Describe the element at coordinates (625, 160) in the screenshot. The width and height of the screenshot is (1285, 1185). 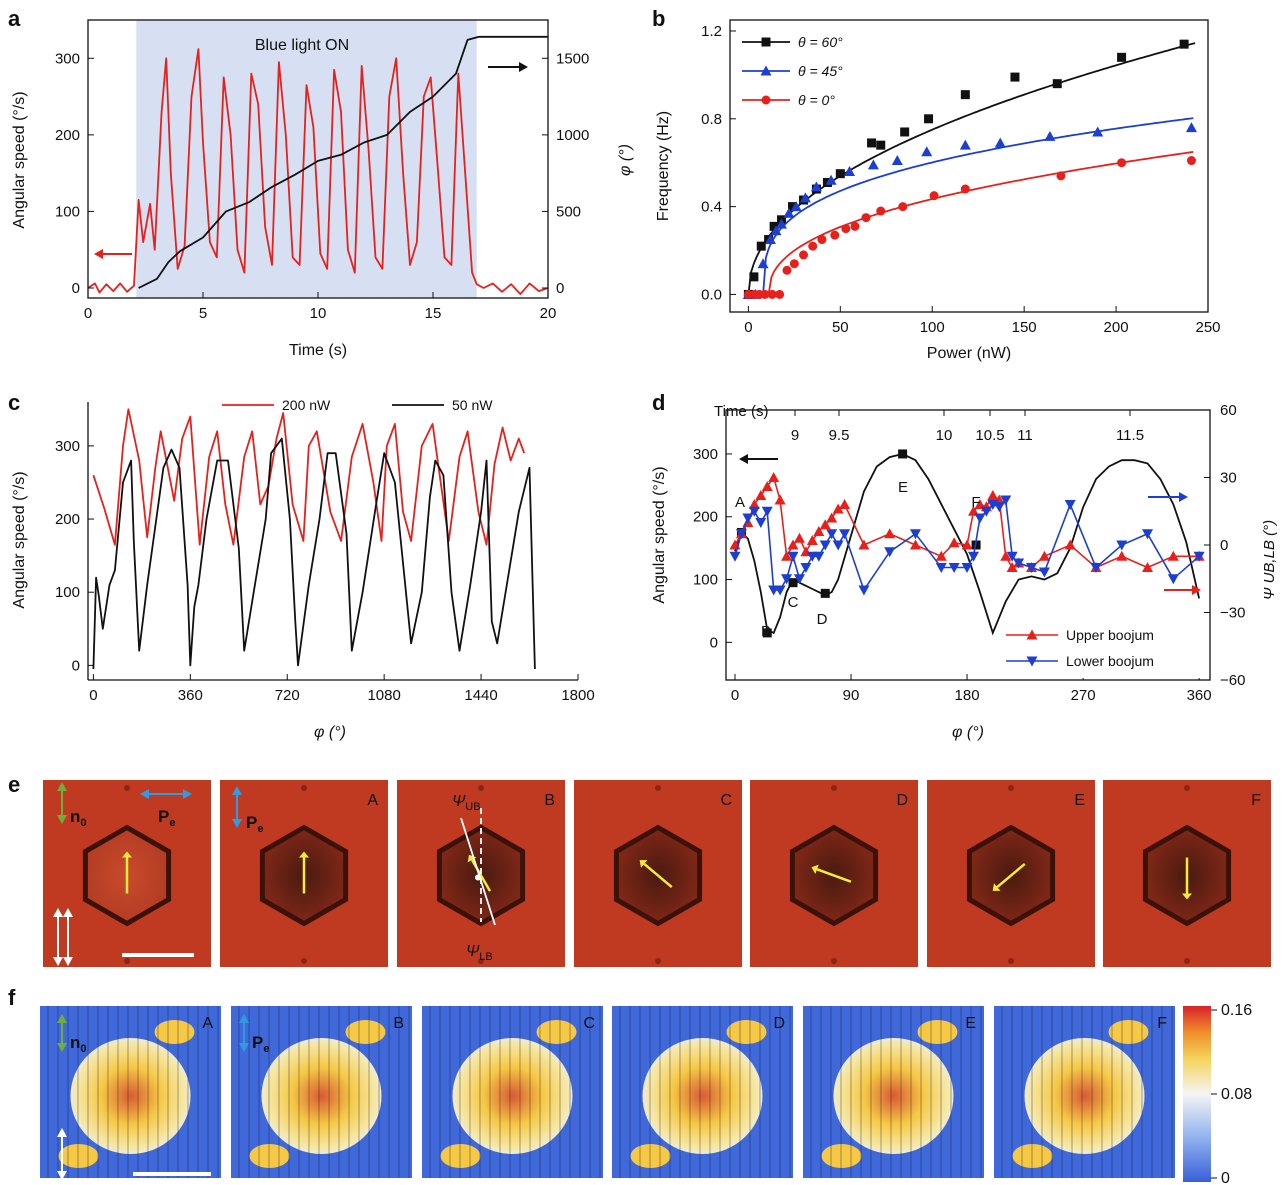
I see `panel-a-y2label: φ (°)` at that location.